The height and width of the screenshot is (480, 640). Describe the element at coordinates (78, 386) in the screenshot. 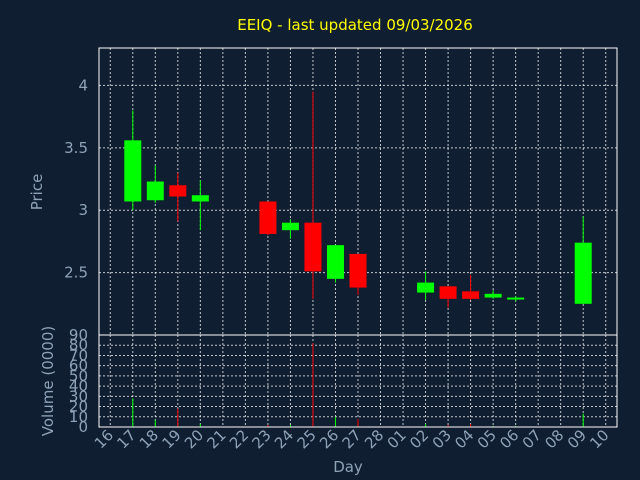

I see `volume-tick-label: 40` at that location.